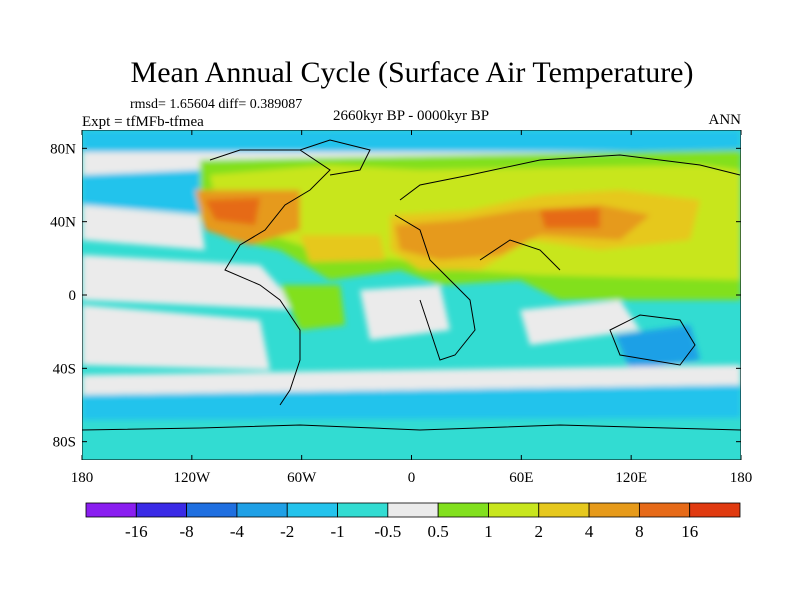 This screenshot has width=800, height=600. What do you see at coordinates (302, 478) in the screenshot?
I see `x-tick-label: 60W` at bounding box center [302, 478].